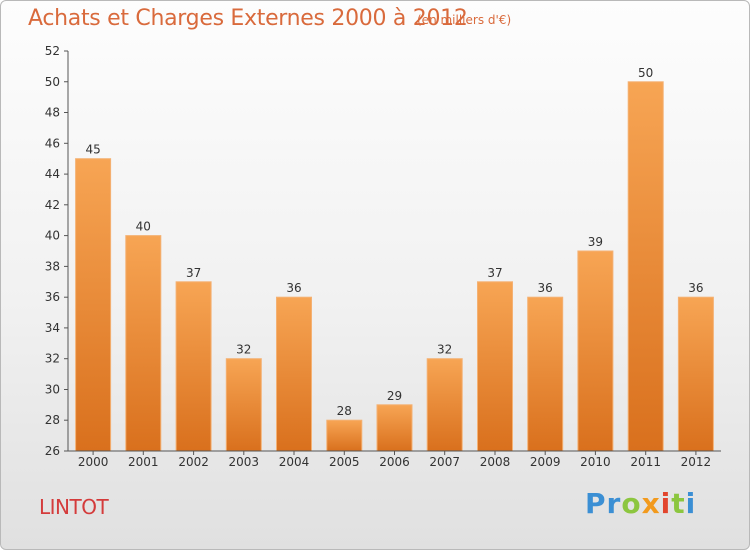  Describe the element at coordinates (52, 420) in the screenshot. I see `y-tick-label-28: 28` at that location.